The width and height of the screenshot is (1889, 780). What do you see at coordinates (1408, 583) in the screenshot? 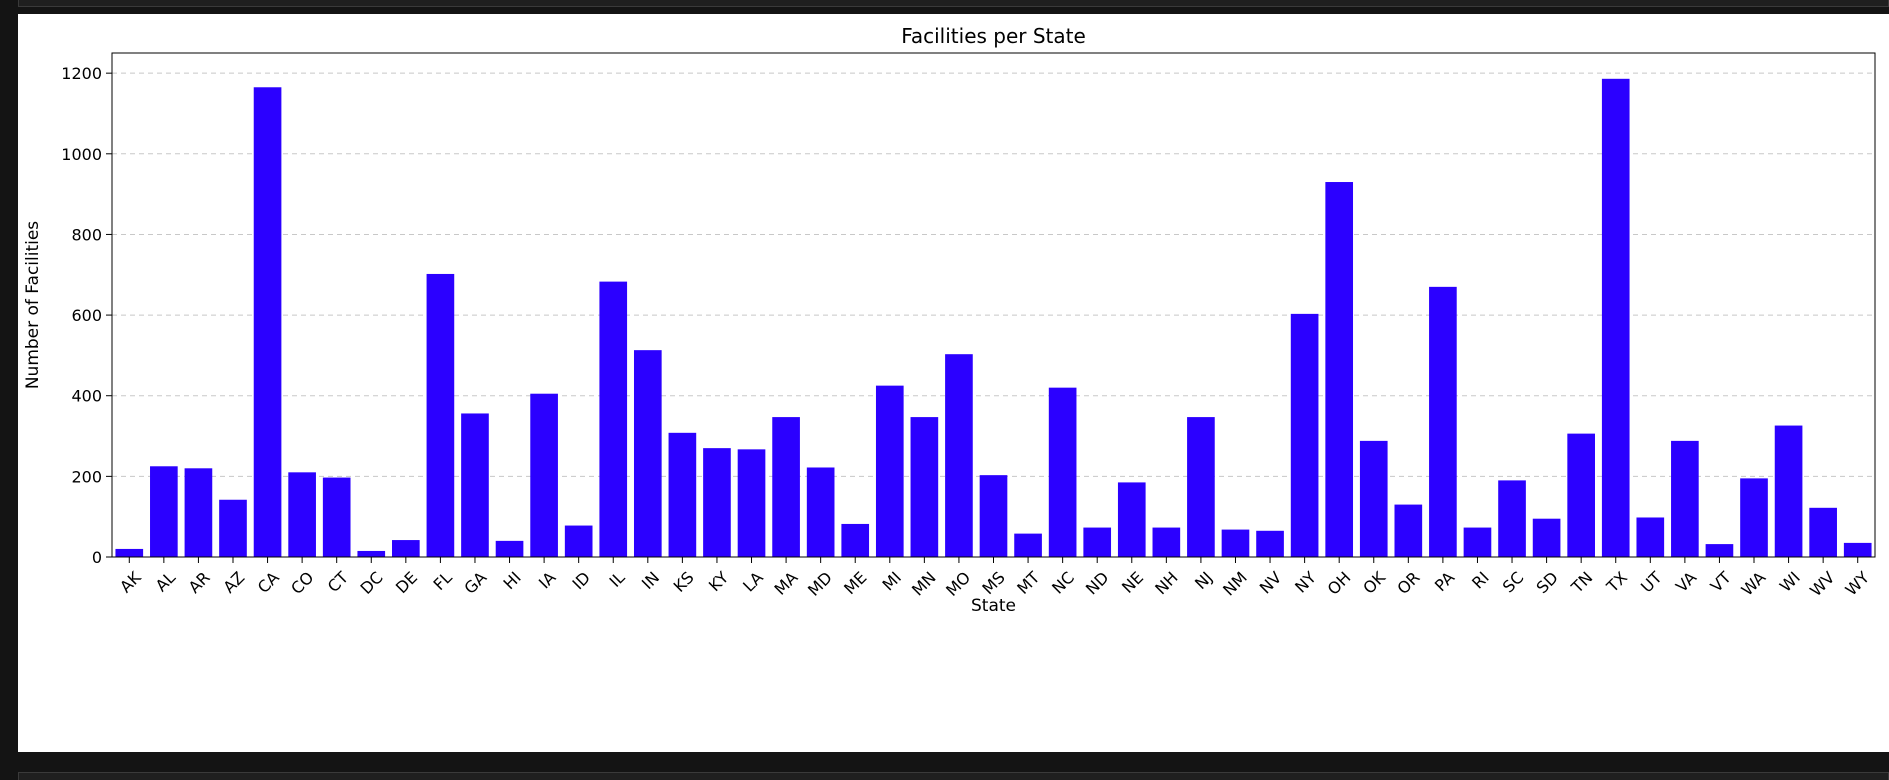
I see `x-tick-label: OR` at bounding box center [1408, 583].